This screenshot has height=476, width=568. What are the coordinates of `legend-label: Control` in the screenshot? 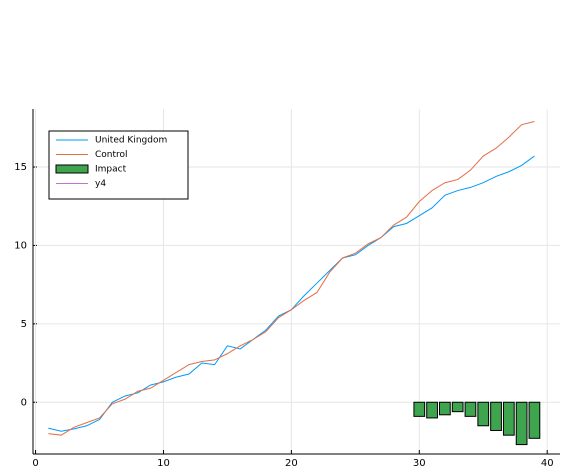 It's located at (111, 155).